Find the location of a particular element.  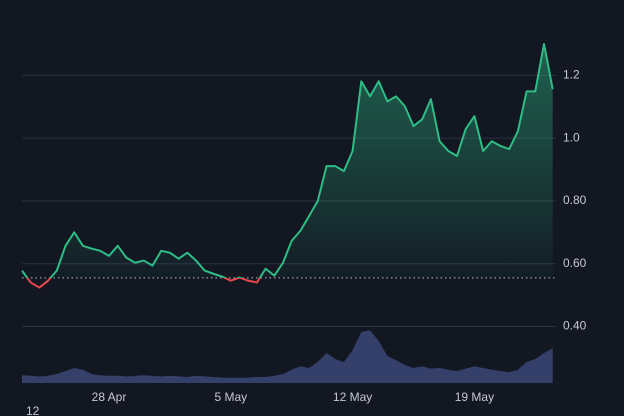

y-tick-label: 0.80 is located at coordinates (575, 200).